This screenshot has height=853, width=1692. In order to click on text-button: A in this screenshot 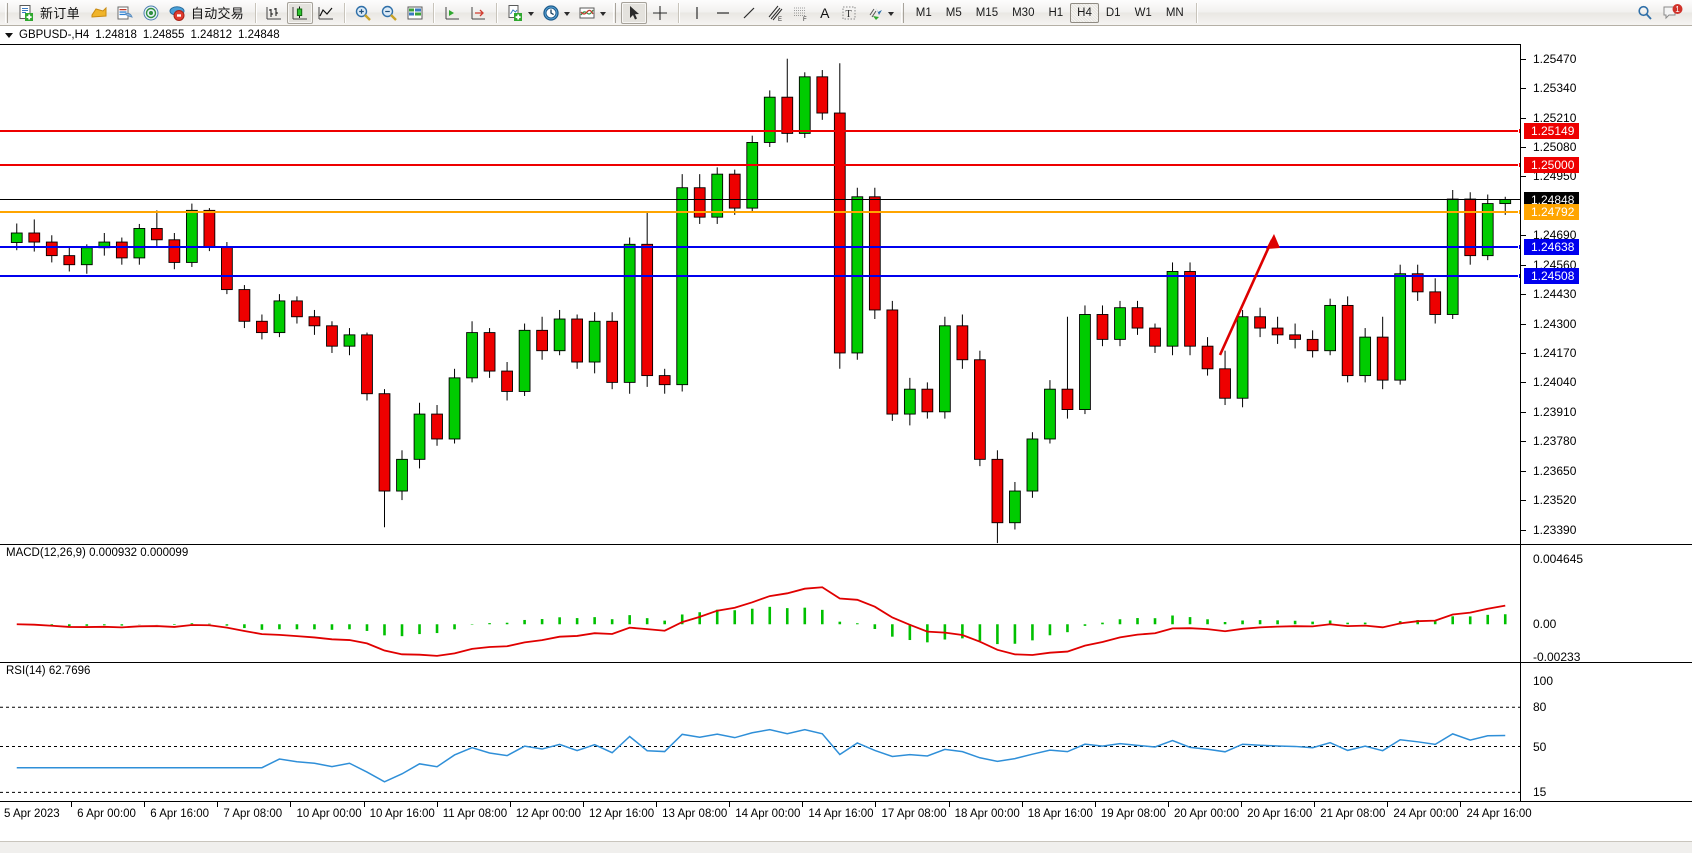, I will do `click(825, 13)`.